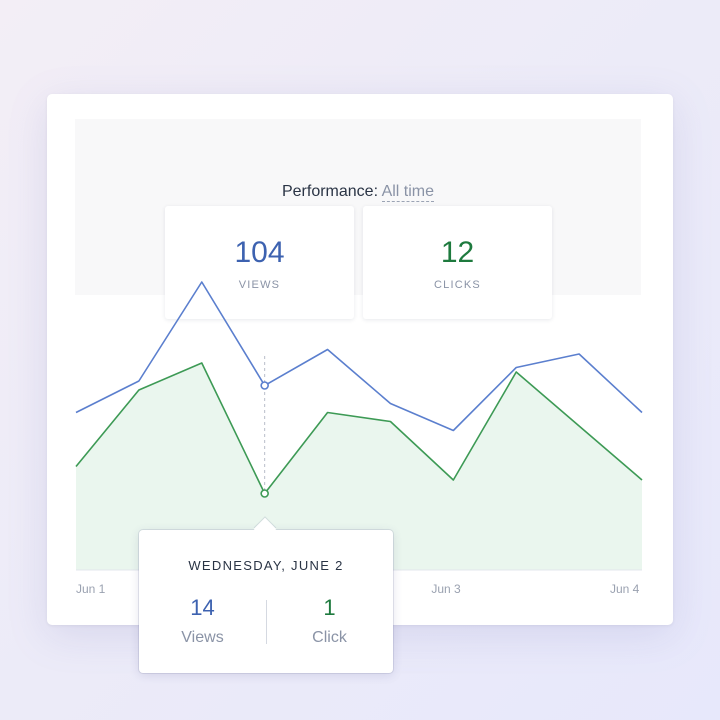 The image size is (720, 720). I want to click on clicks-stat-card: 12 CLICKS, so click(457, 262).